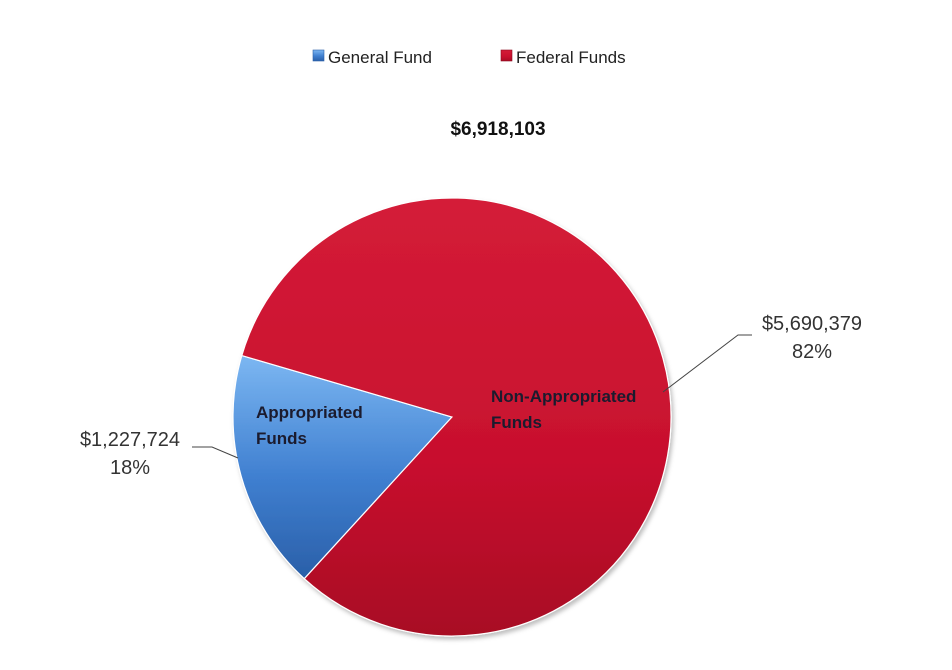  Describe the element at coordinates (343, 467) in the screenshot. I see `pie-slice-general-fund` at that location.